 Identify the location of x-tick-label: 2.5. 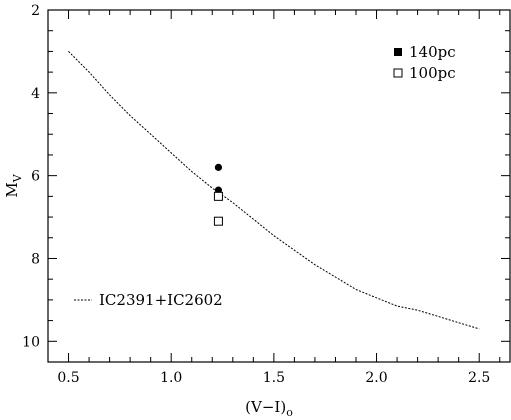
(479, 378).